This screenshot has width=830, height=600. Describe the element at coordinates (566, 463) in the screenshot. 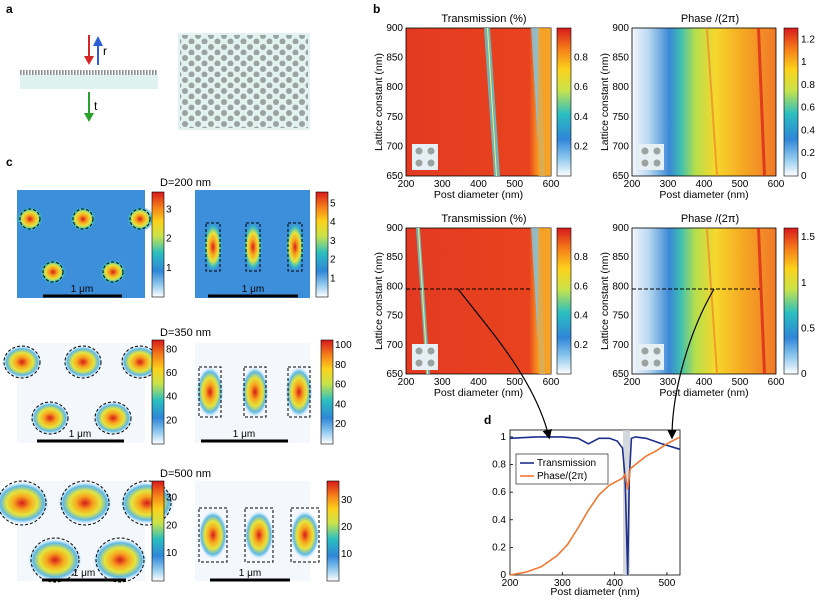

I see `legend-transmission: Transmission` at that location.